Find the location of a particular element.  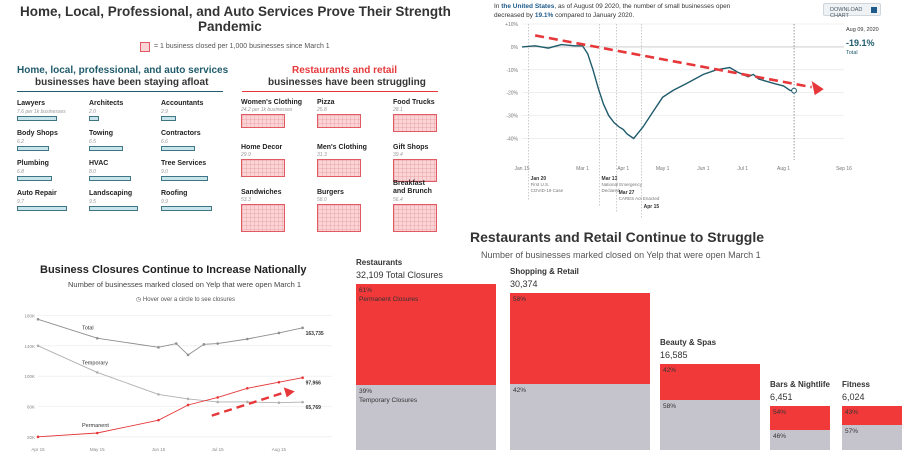

x-tick-label: Jul 15 is located at coordinates (218, 449).